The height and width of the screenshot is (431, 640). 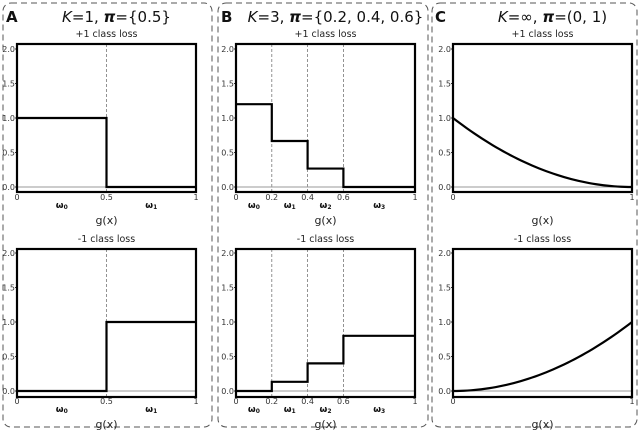 What do you see at coordinates (88, 17) in the screenshot?
I see `title-part: =1,` at bounding box center [88, 17].